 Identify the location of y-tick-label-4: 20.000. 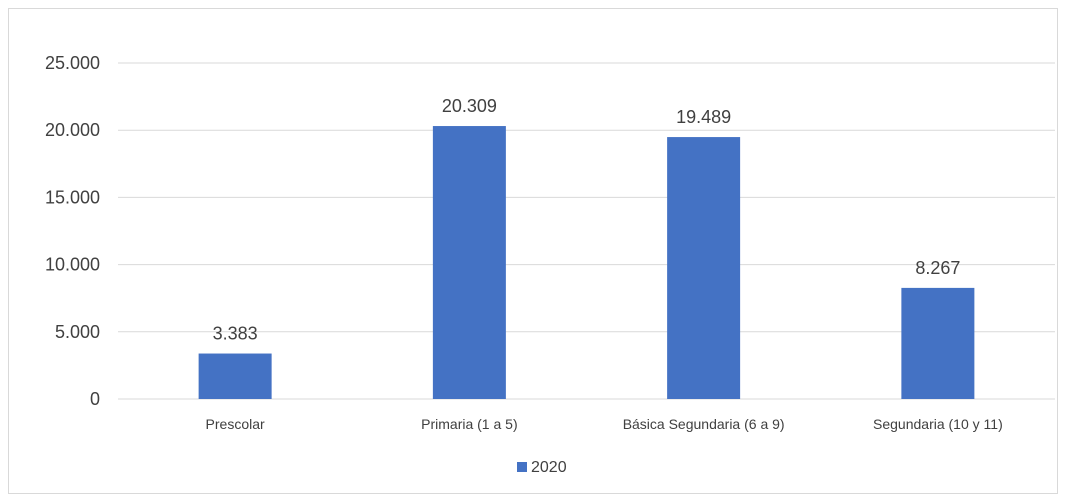
(72, 130).